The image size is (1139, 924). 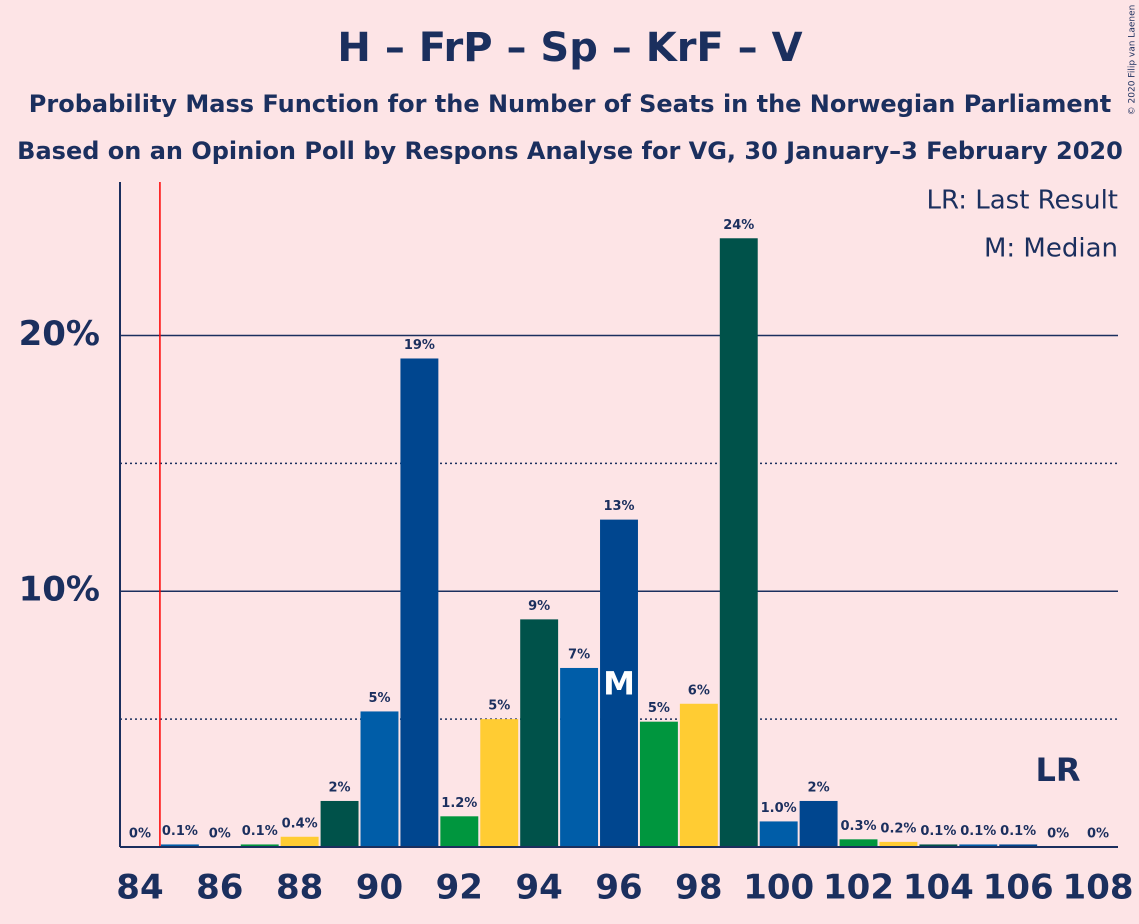 What do you see at coordinates (858, 826) in the screenshot?
I see `value-label: 0.3%` at bounding box center [858, 826].